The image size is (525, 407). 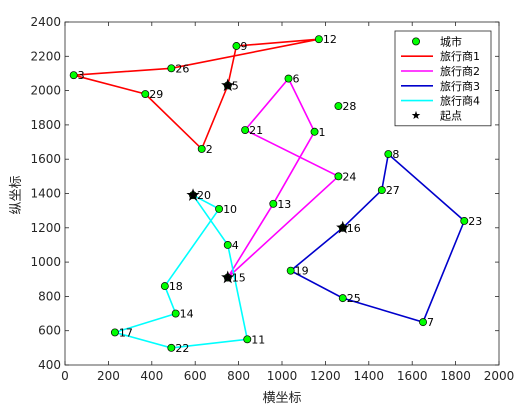 What do you see at coordinates (281, 398) in the screenshot?
I see `x-axis-label: 横坐标` at bounding box center [281, 398].